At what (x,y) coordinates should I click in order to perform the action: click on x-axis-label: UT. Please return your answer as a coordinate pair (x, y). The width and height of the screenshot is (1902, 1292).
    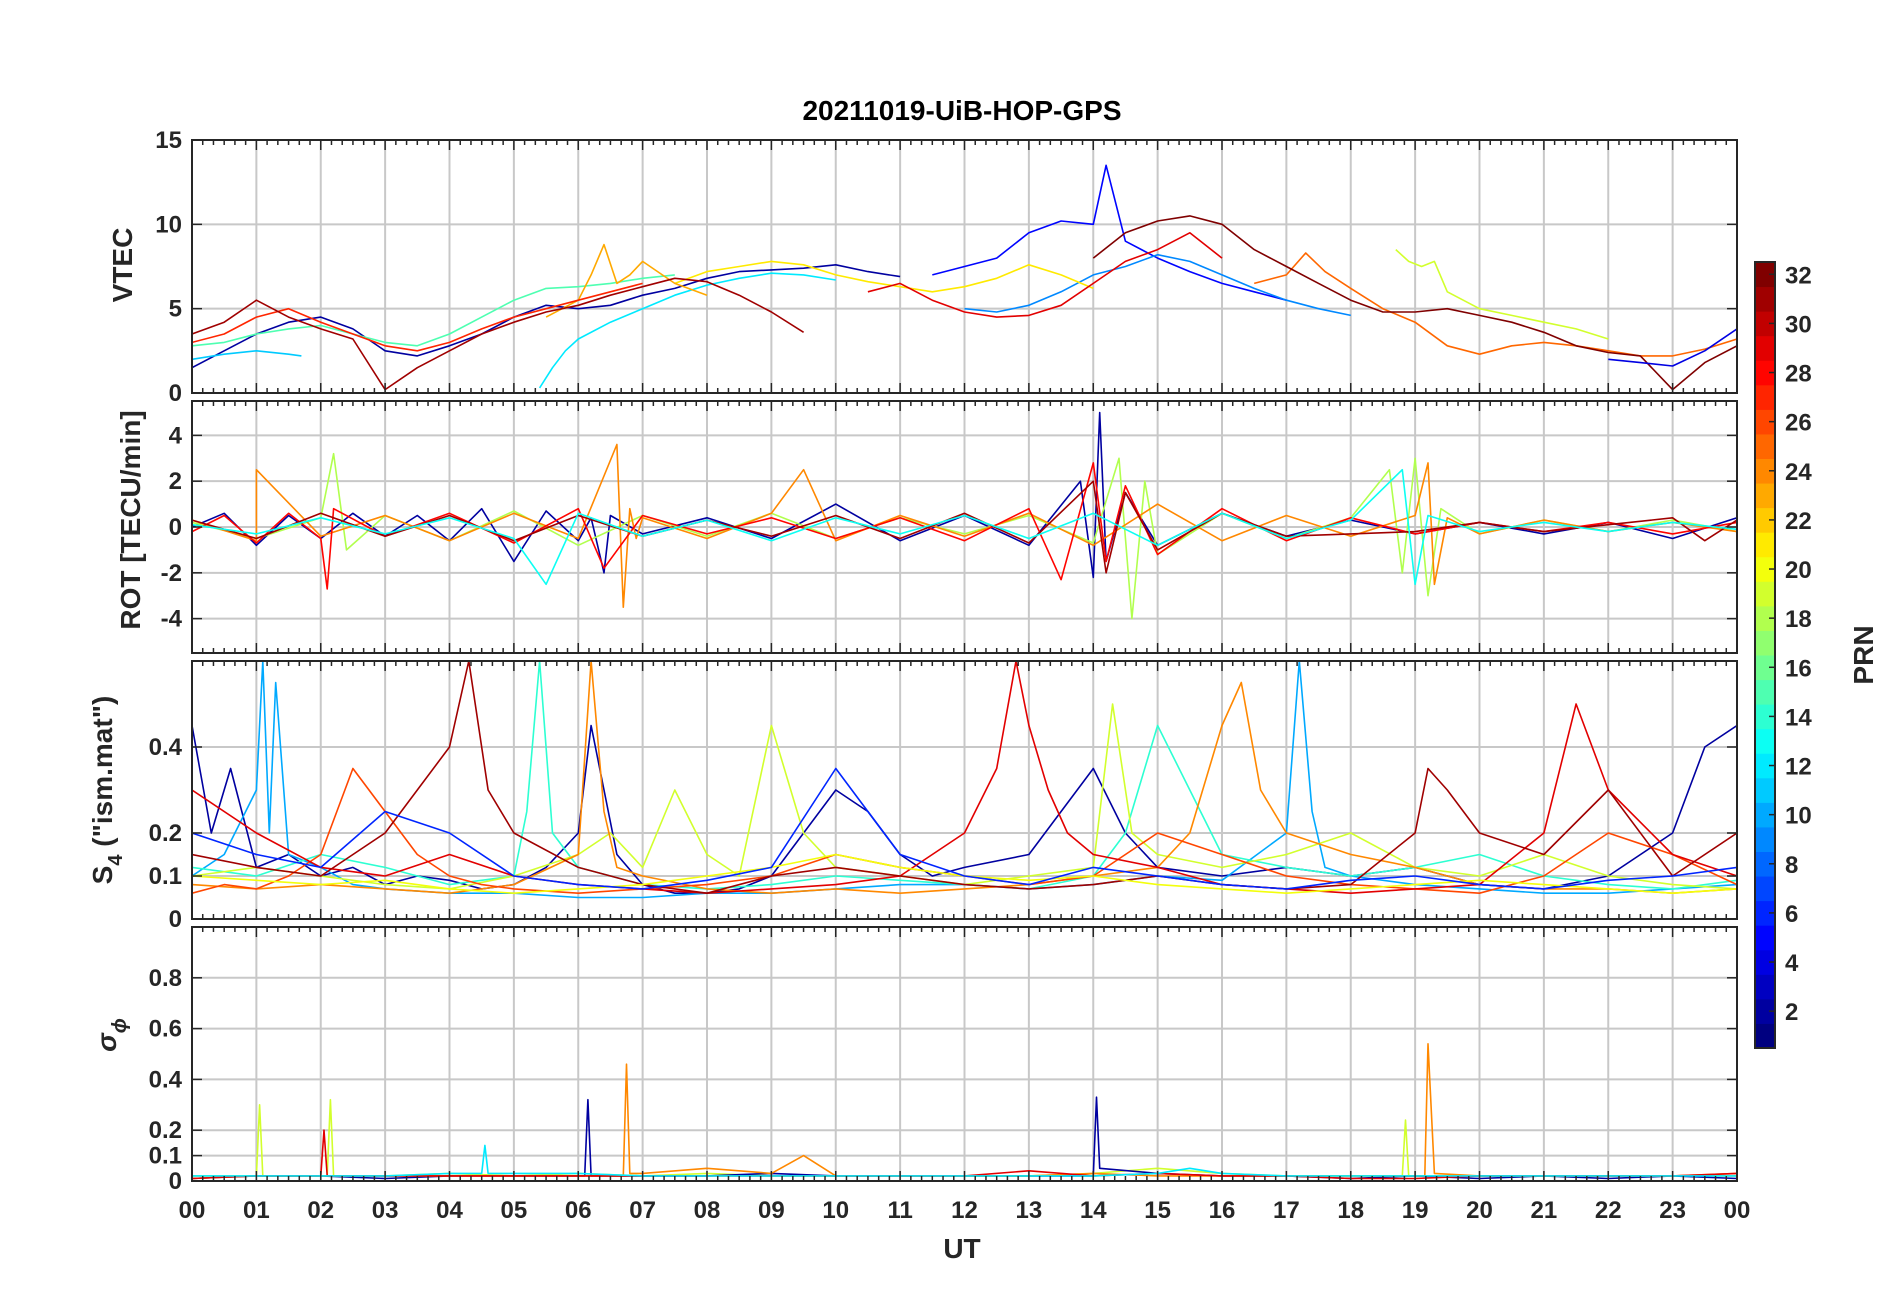
    Looking at the image, I should click on (961, 1248).